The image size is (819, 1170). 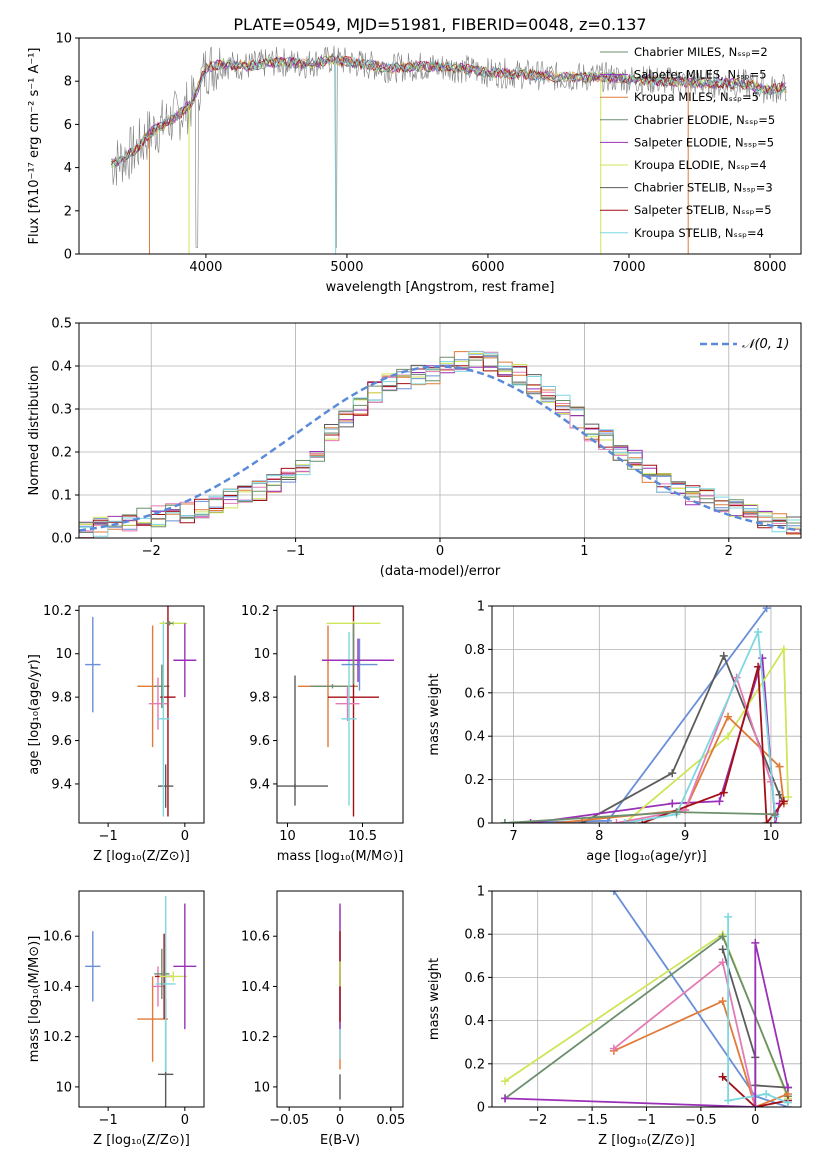 What do you see at coordinates (481, 607) in the screenshot?
I see `y-tick-label: 1` at bounding box center [481, 607].